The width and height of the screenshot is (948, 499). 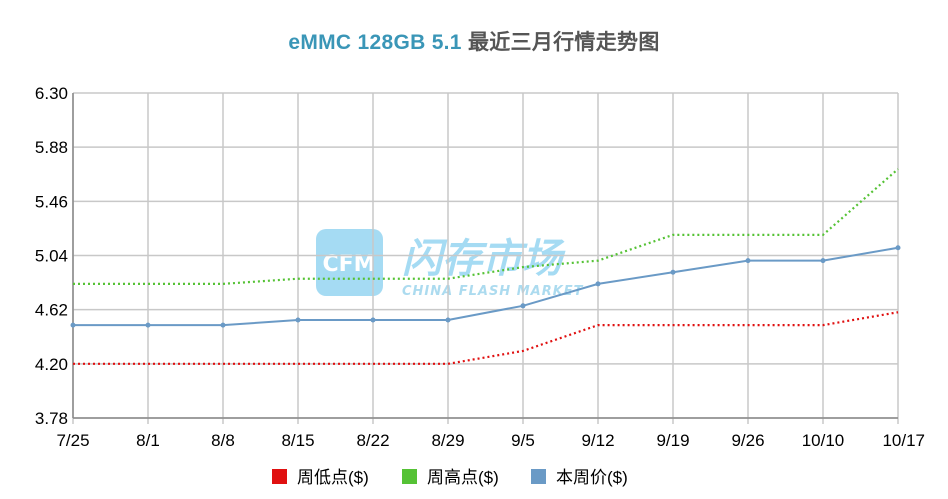 I want to click on x-tick-label: 10/10, so click(x=823, y=440).